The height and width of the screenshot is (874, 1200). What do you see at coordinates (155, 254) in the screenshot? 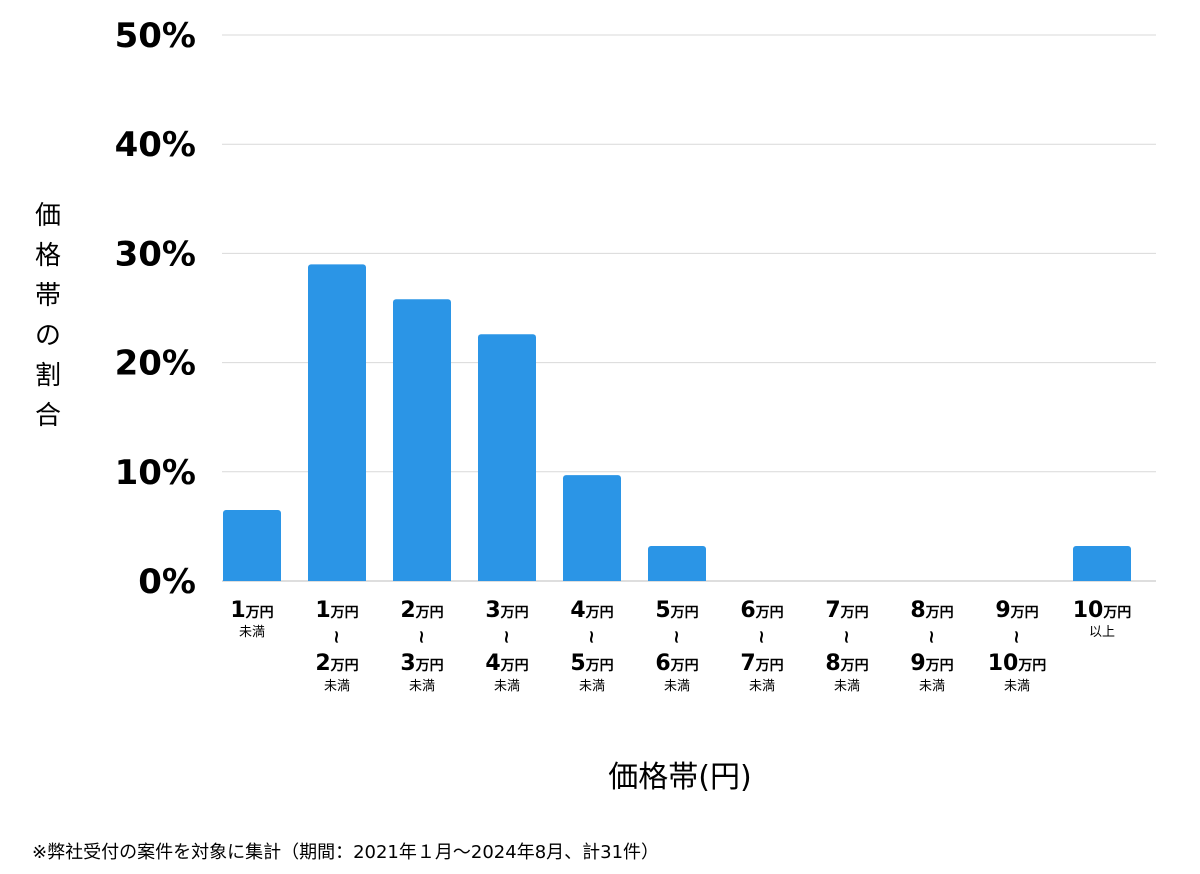
I see `y-tick-label: 30%` at bounding box center [155, 254].